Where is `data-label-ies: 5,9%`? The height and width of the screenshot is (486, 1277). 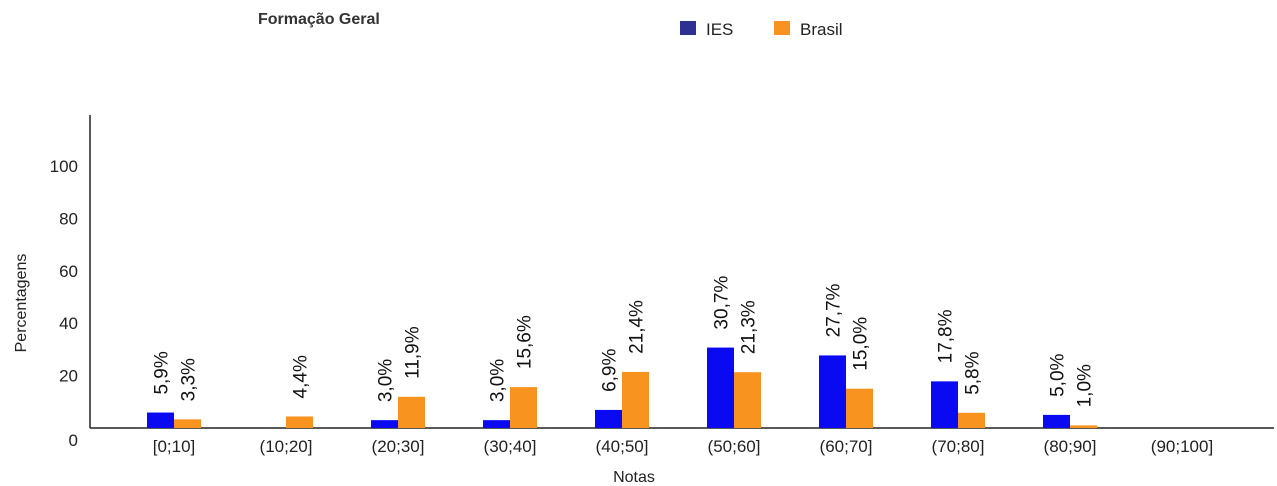
data-label-ies: 5,9% is located at coordinates (162, 372).